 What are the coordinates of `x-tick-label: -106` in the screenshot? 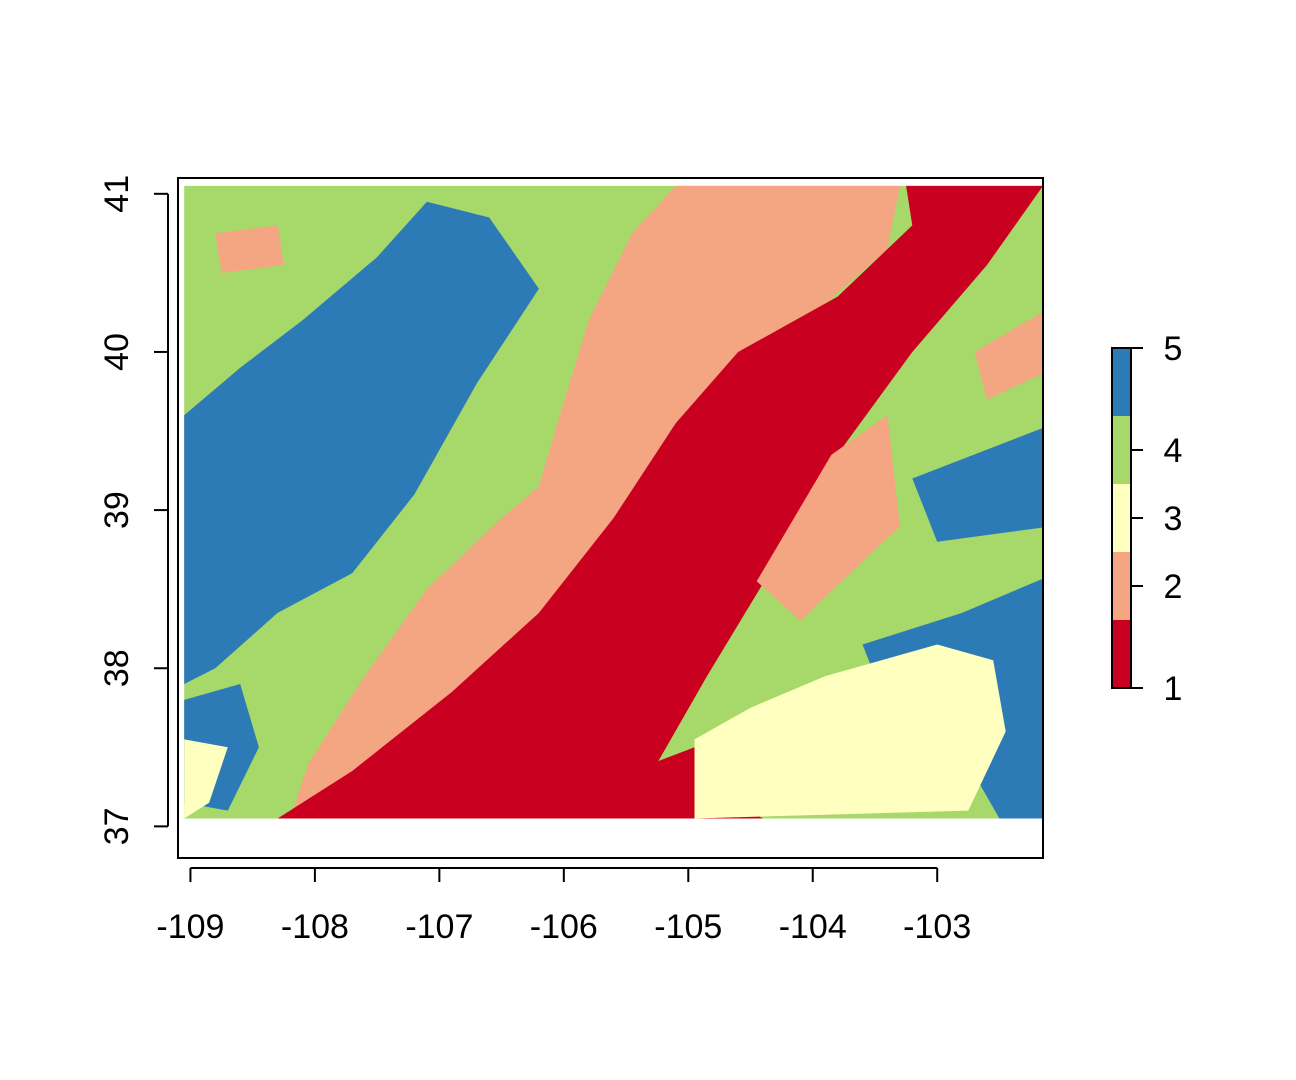 It's located at (564, 927).